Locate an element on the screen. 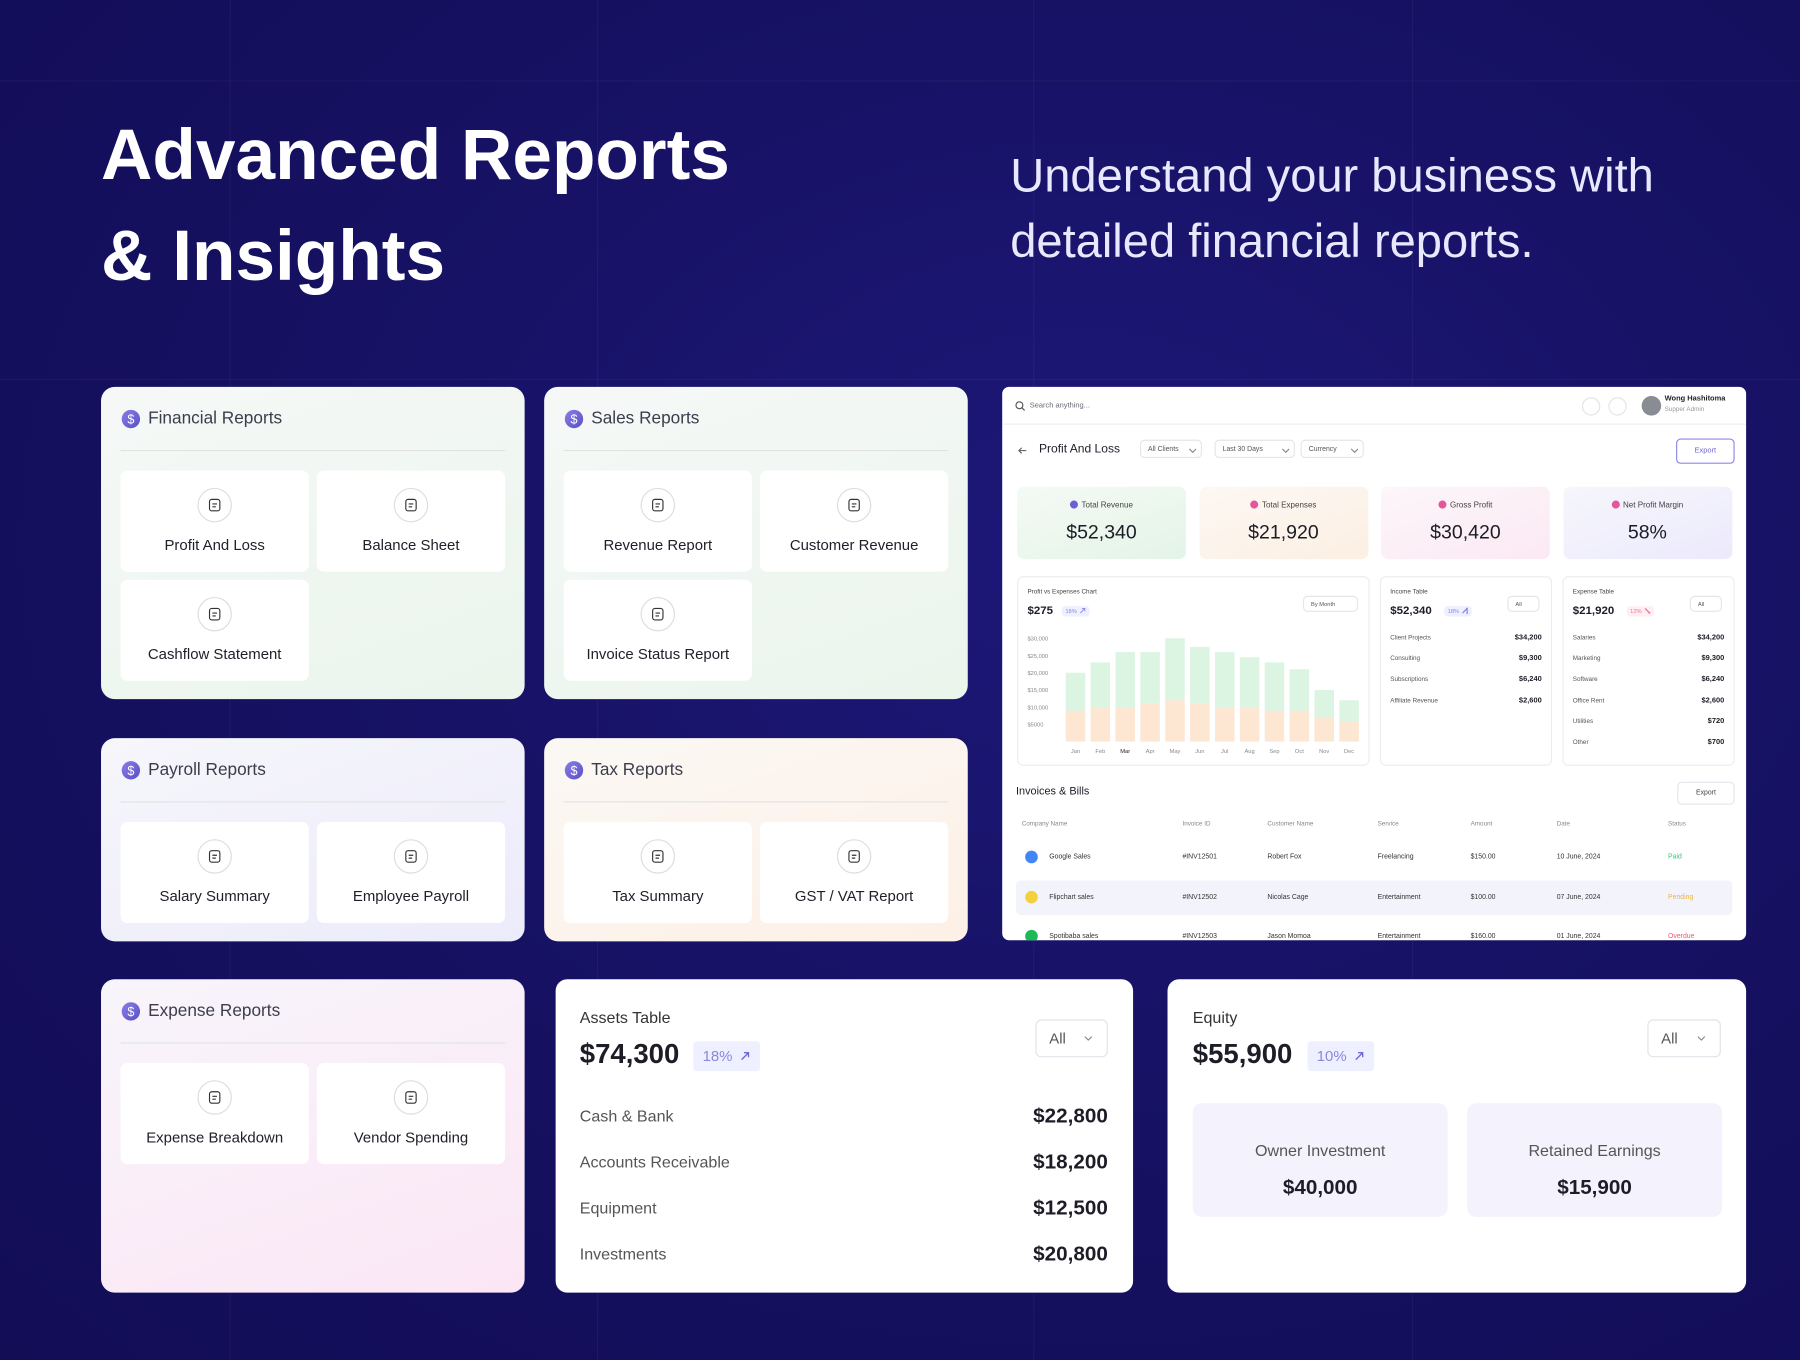 This screenshot has width=1800, height=1360. report-item: Vendor Spending is located at coordinates (411, 1114).